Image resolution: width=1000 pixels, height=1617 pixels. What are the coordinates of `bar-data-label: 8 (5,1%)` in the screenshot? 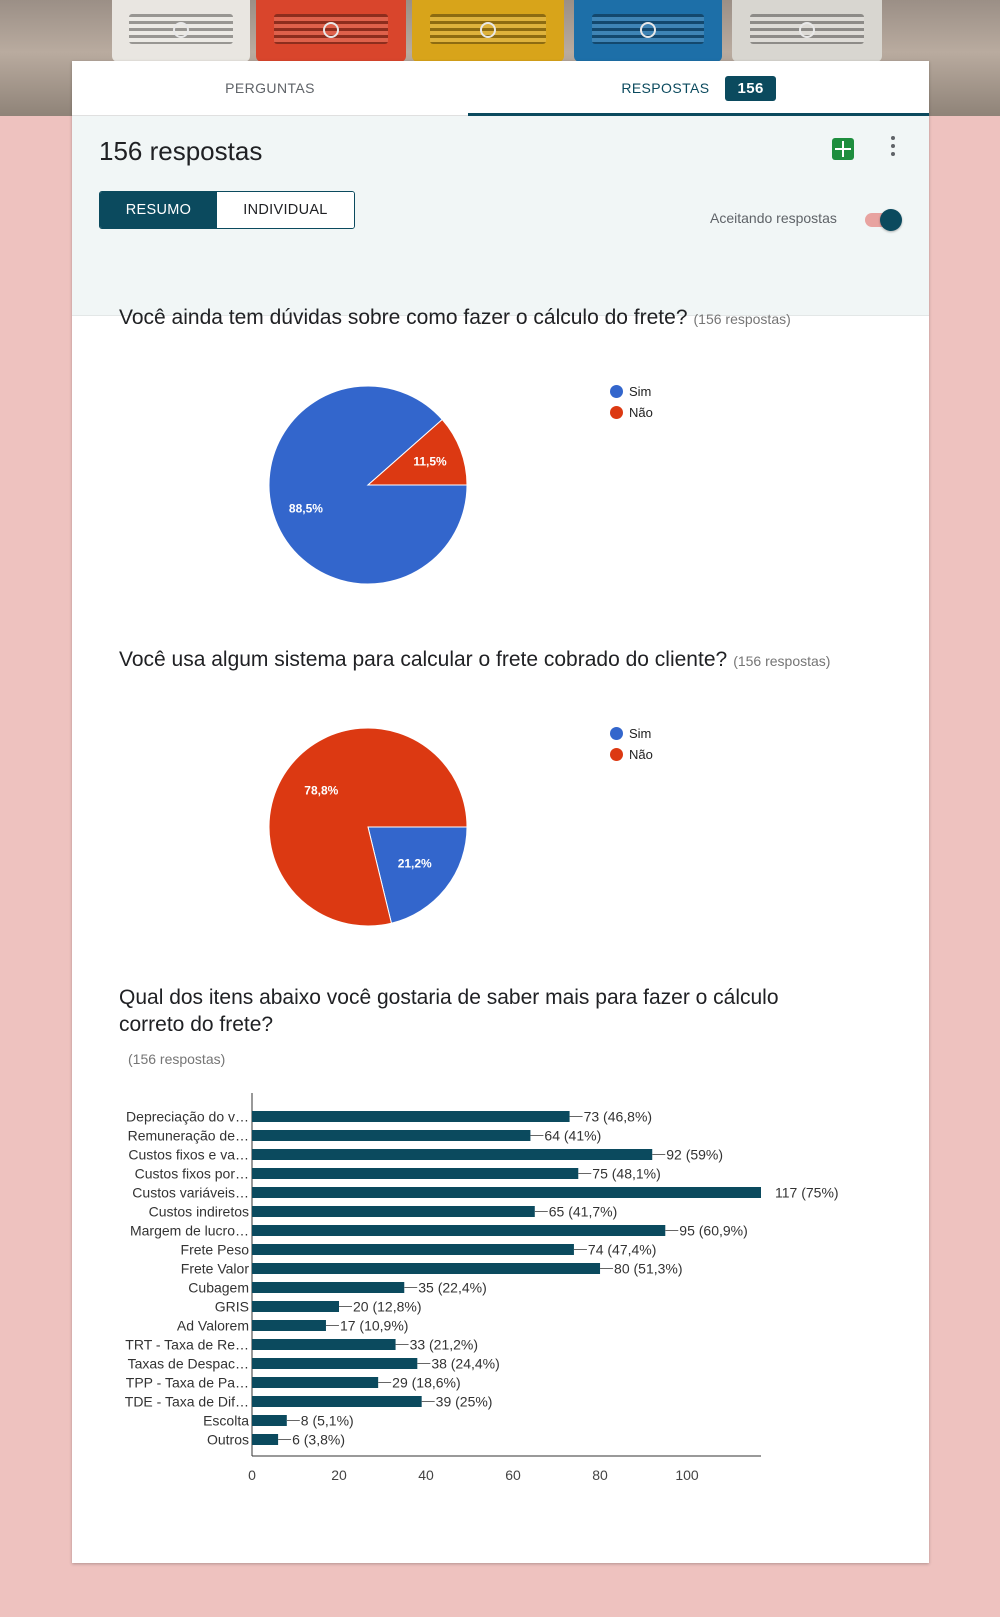 It's located at (327, 1421).